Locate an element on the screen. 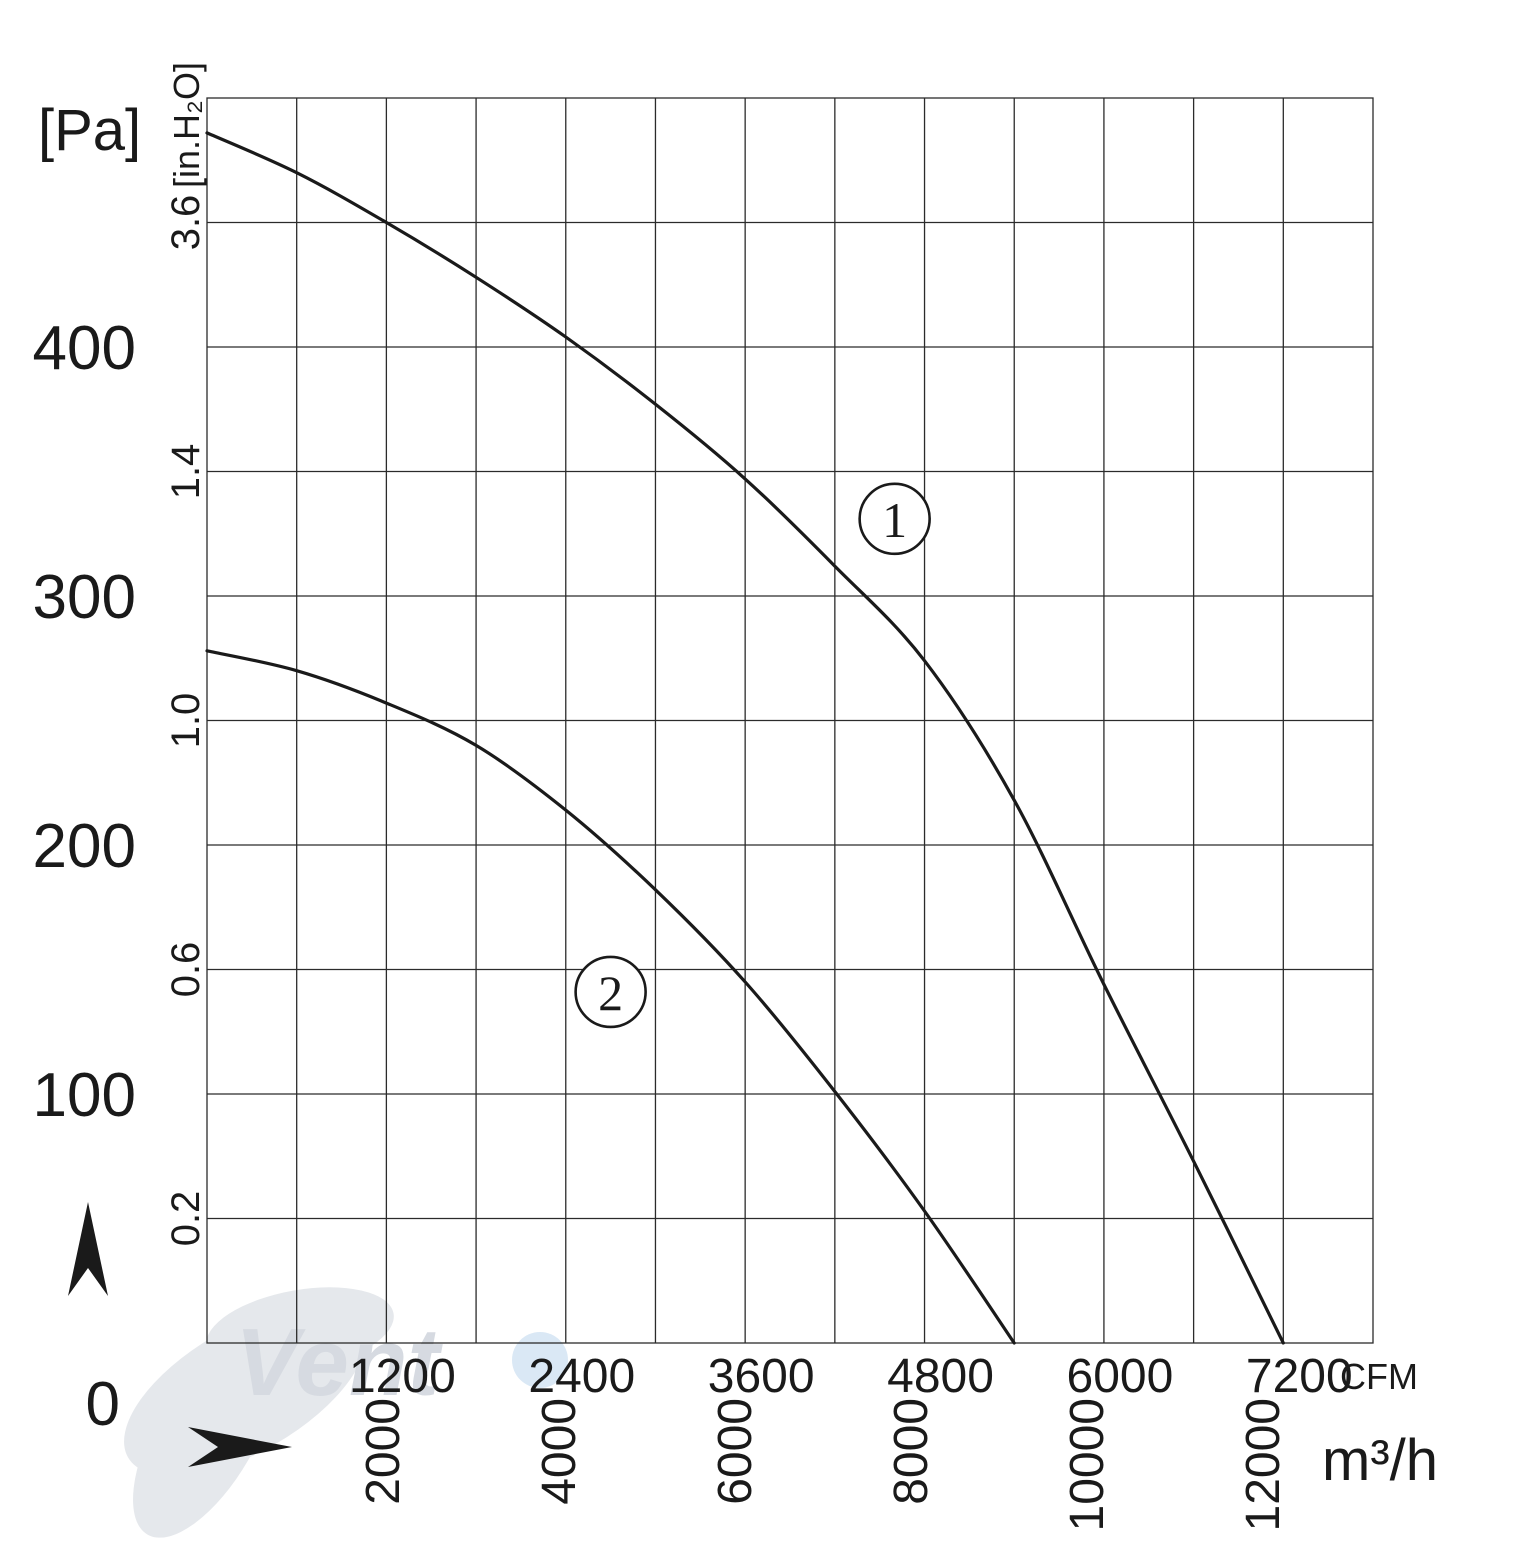 This screenshot has width=1533, height=1554. y-axis-unit-pa: [Pa] is located at coordinates (89, 130).